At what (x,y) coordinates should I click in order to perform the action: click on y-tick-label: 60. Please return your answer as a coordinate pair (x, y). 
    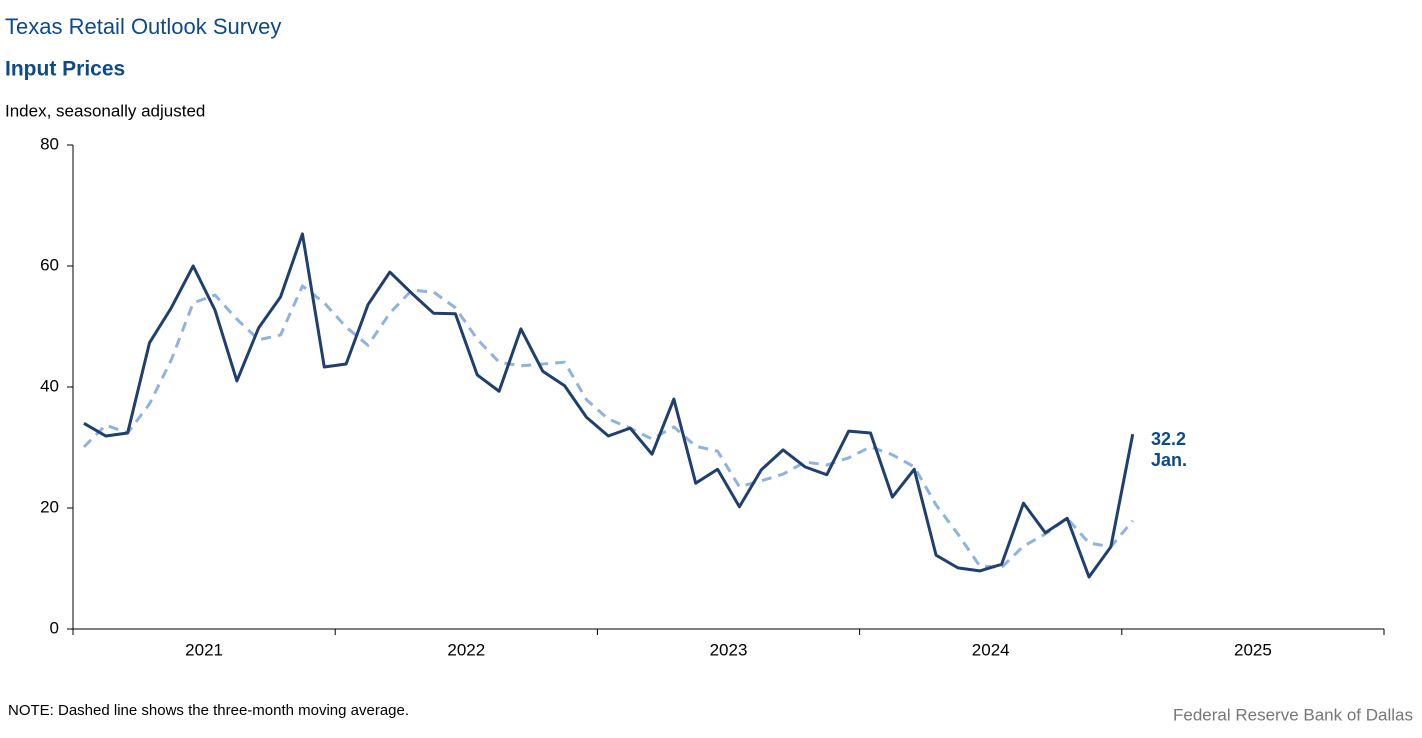
    Looking at the image, I should click on (49, 264).